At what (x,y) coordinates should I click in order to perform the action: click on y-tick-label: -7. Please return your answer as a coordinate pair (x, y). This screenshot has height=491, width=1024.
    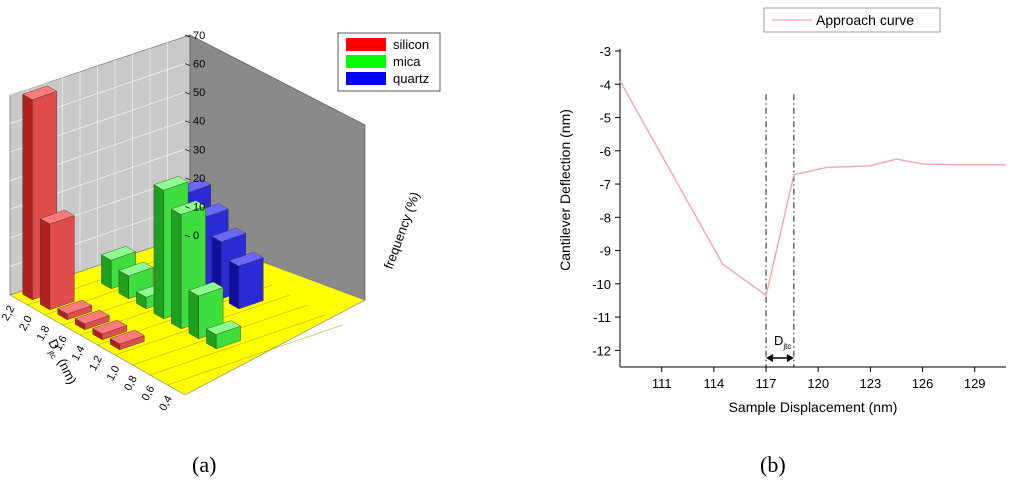
    Looking at the image, I should click on (605, 184).